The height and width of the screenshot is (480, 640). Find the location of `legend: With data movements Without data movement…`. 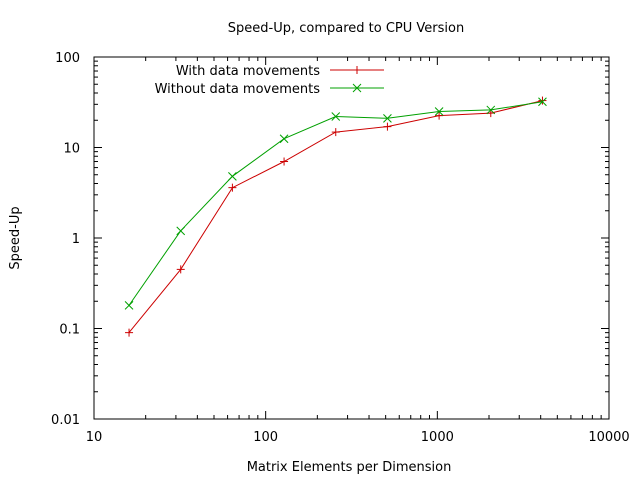

legend: With data movements Without data movement… is located at coordinates (269, 80).